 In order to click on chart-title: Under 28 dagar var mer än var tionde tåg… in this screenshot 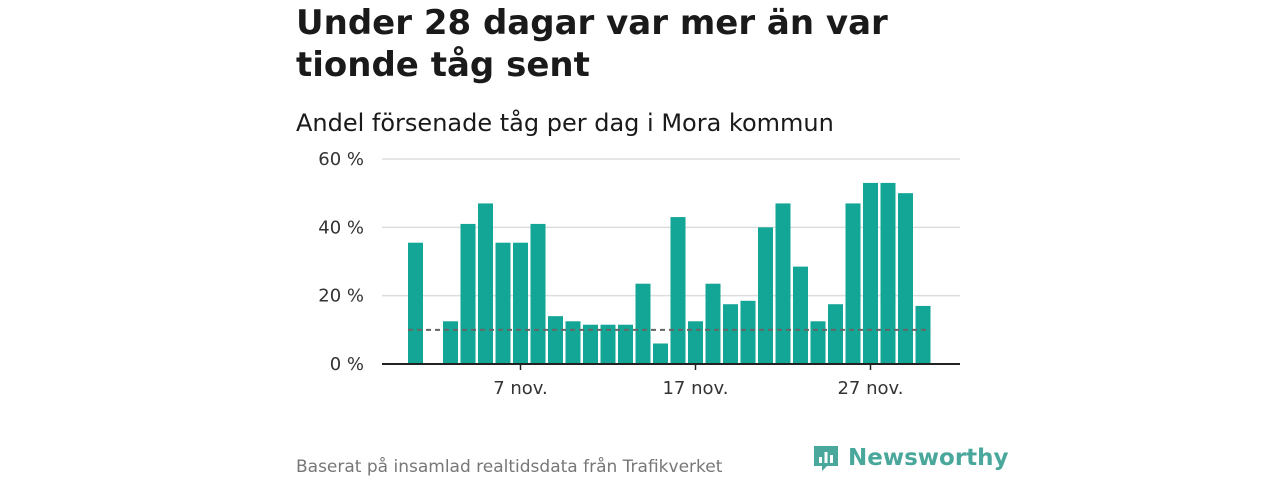, I will do `click(592, 44)`.